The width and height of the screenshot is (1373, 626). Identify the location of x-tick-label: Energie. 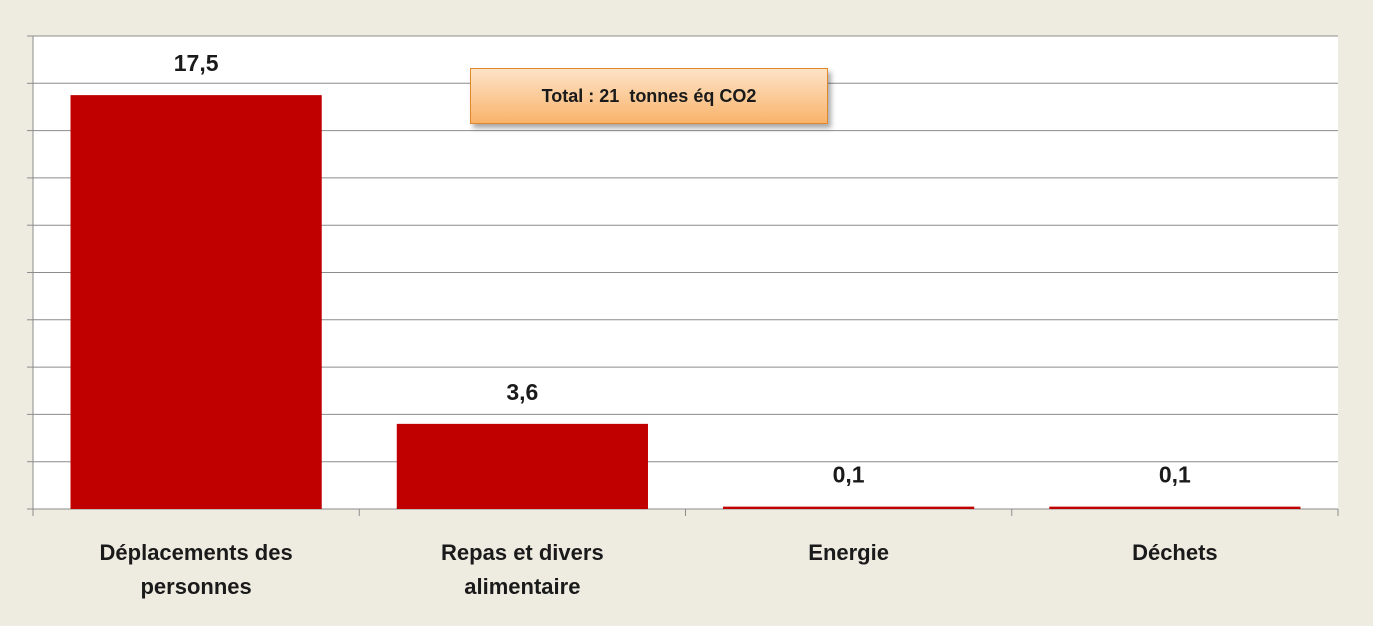
(848, 552).